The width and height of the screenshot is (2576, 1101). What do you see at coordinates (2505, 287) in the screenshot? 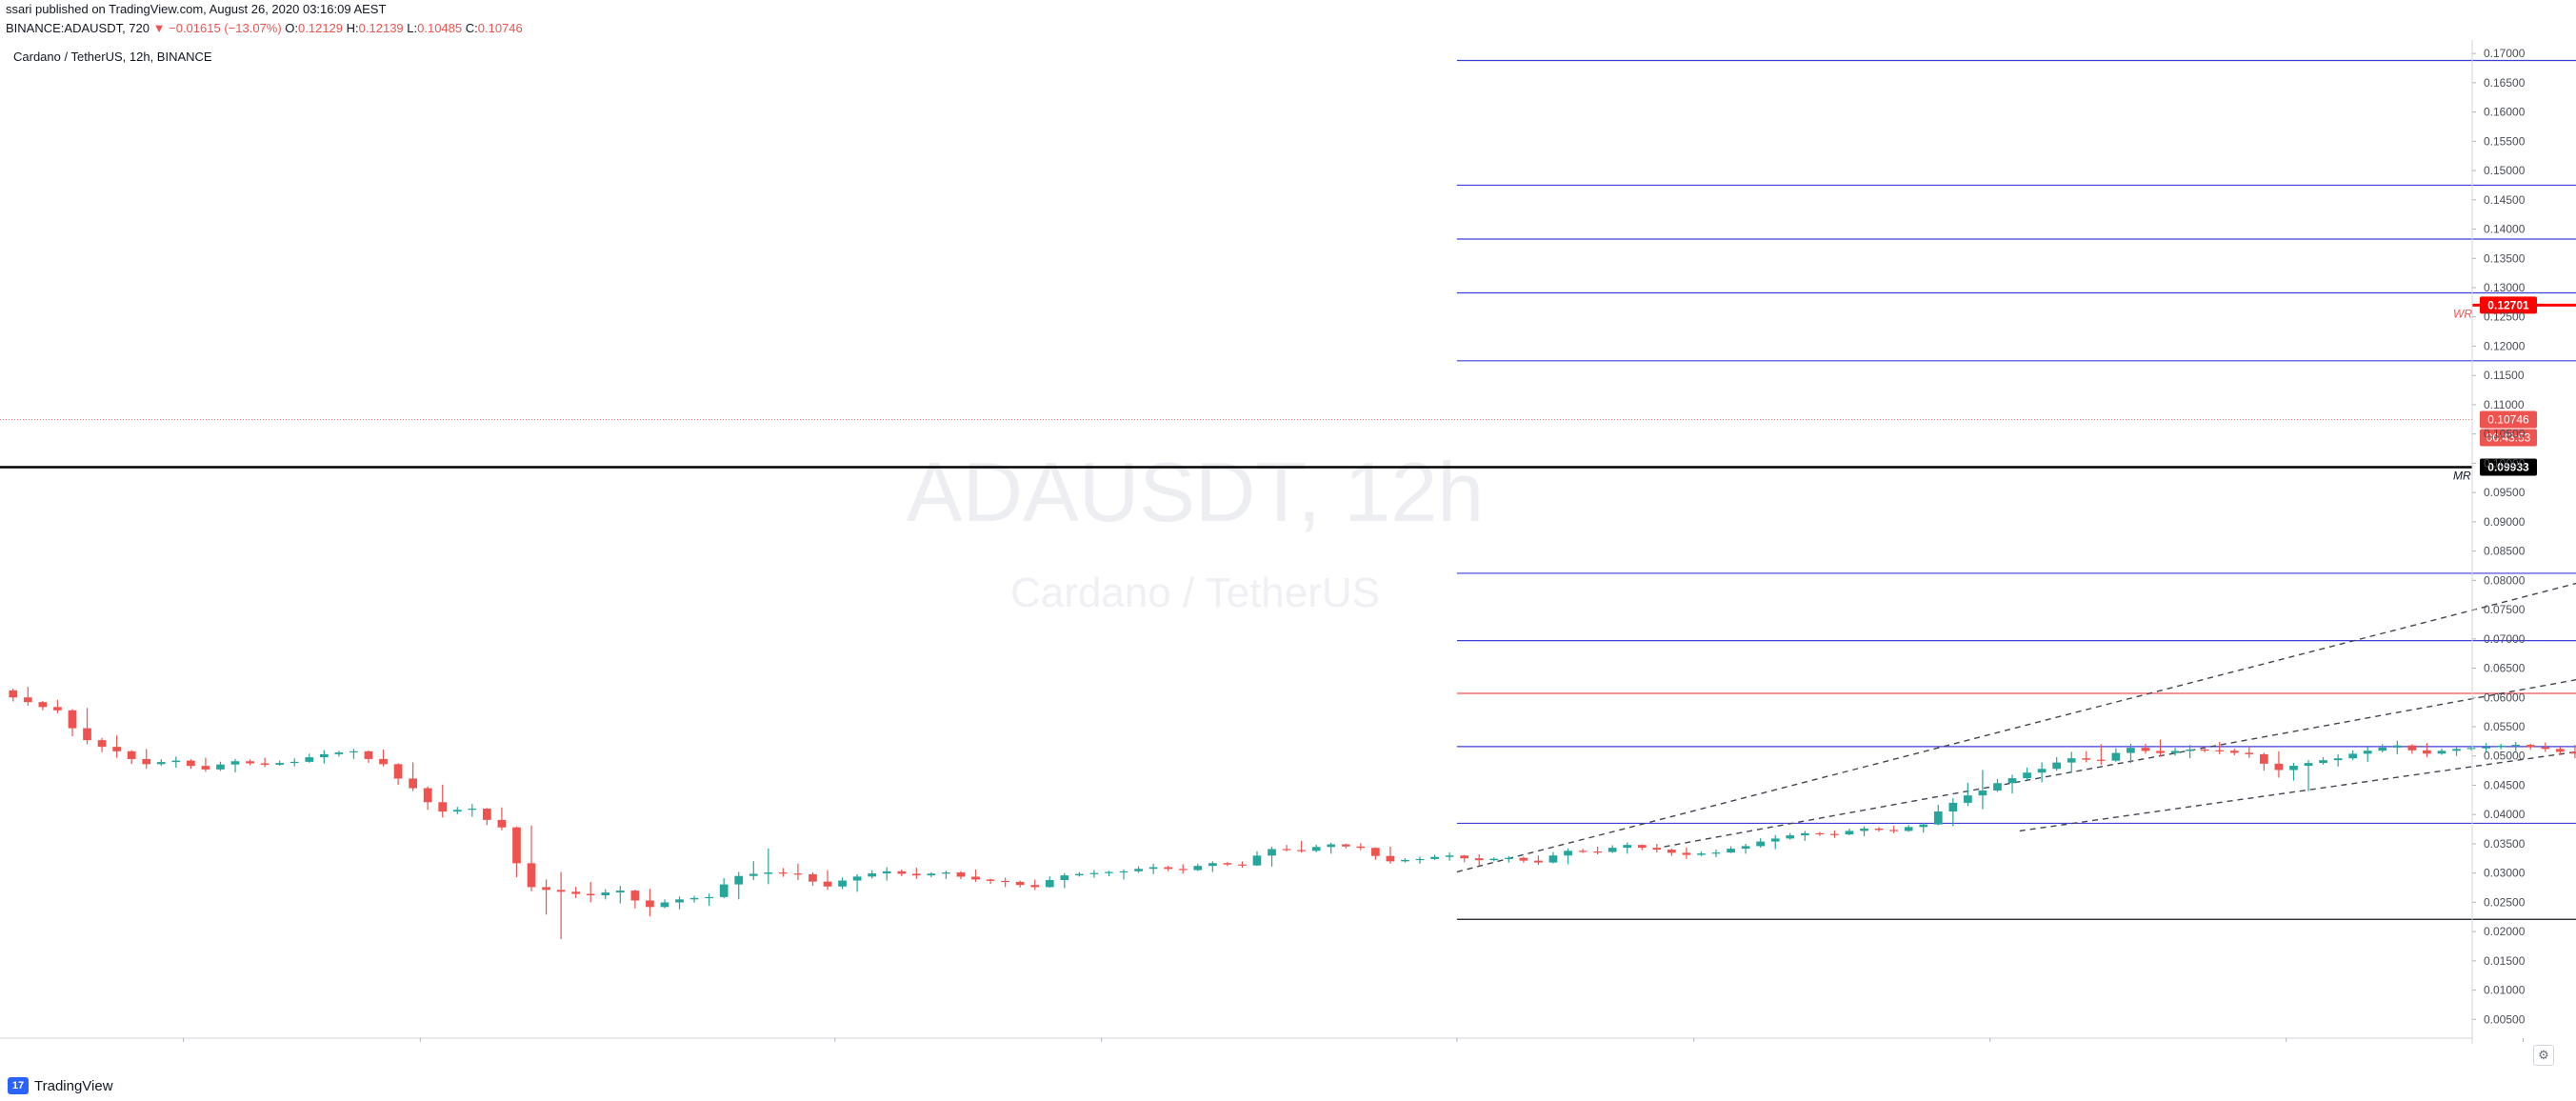
I see `y-tick-label: 0.13000` at bounding box center [2505, 287].